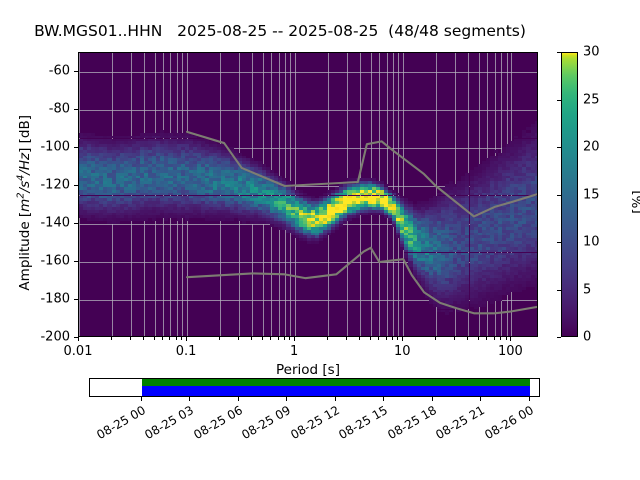 The image size is (640, 480). I want to click on colorbar-tick-label: 0, so click(587, 337).